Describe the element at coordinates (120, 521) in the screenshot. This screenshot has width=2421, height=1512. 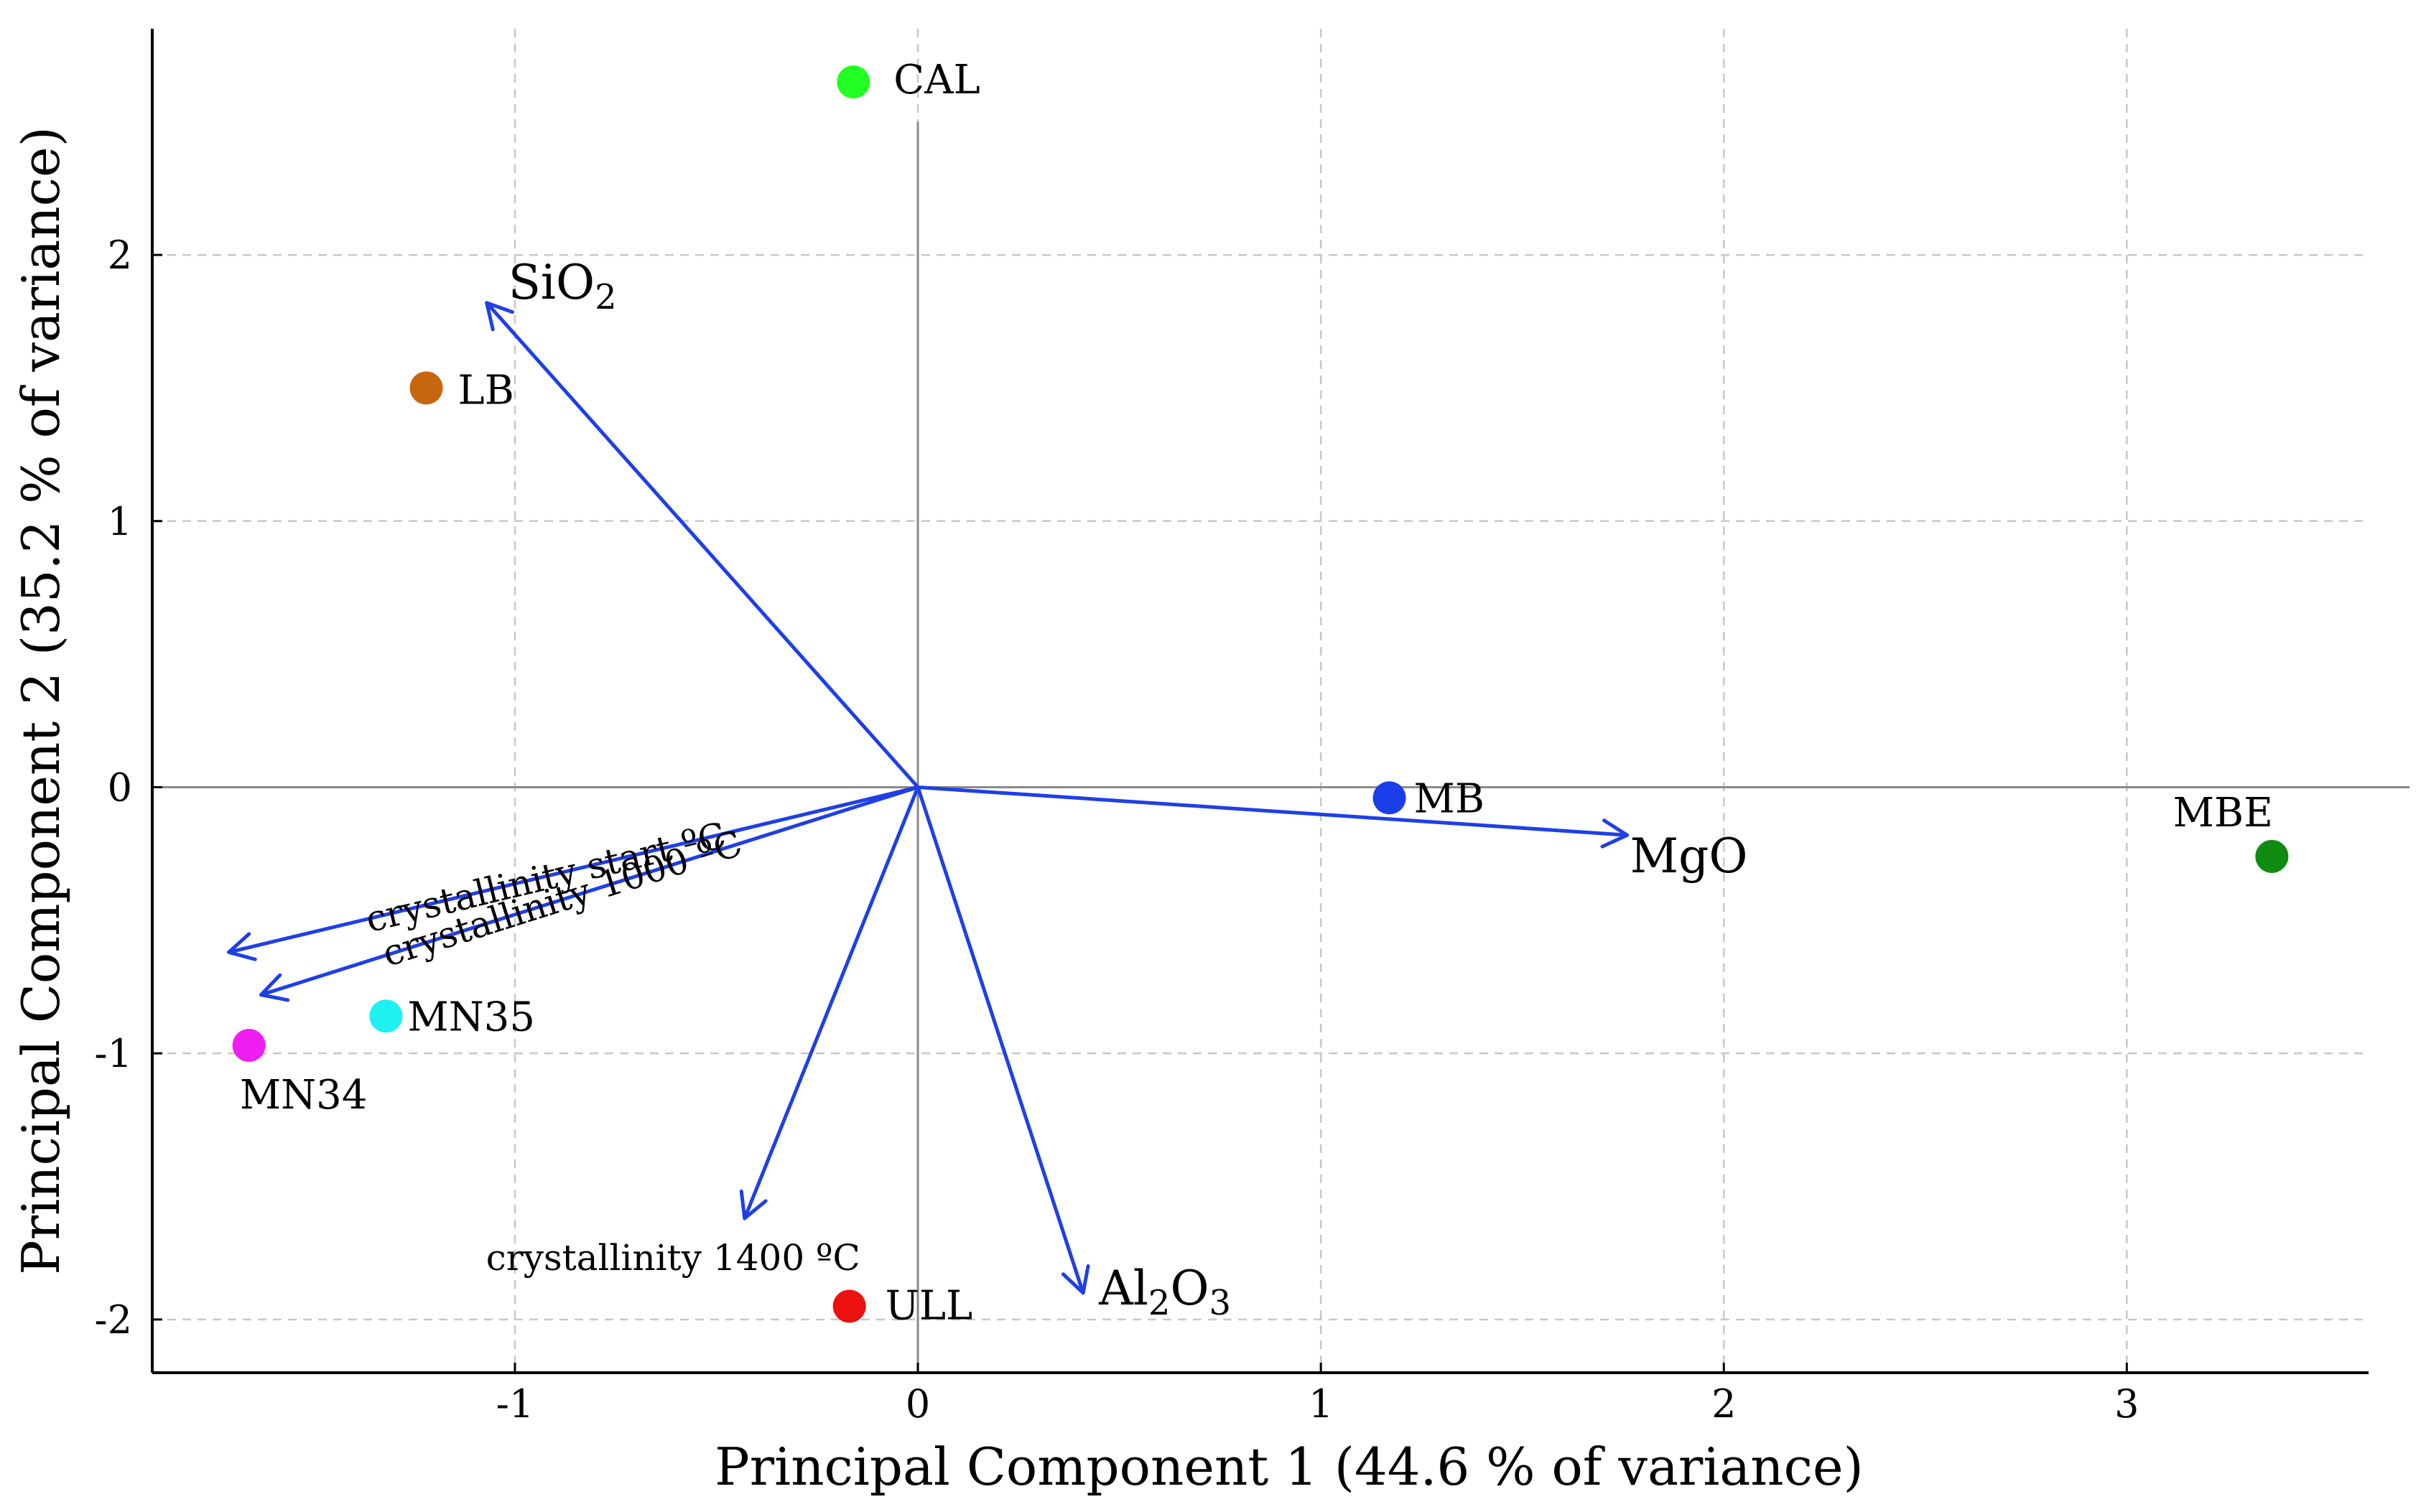
I see `y-tick-label: 1` at that location.